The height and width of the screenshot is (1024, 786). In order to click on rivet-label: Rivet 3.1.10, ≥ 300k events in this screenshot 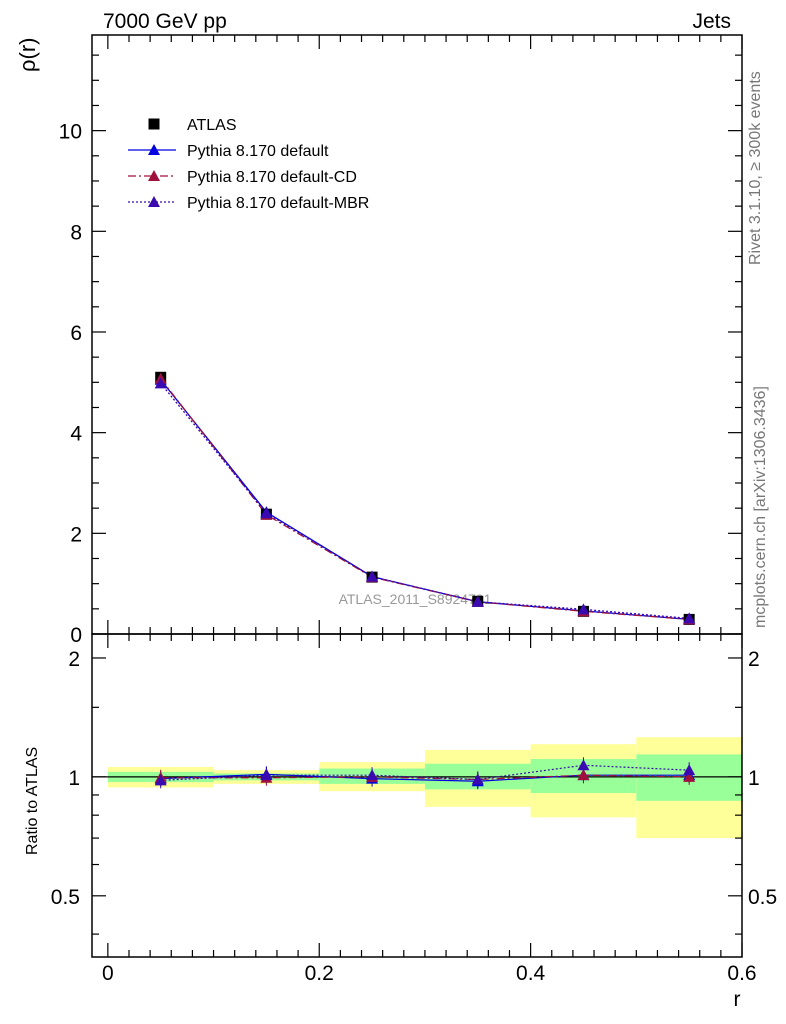, I will do `click(755, 168)`.